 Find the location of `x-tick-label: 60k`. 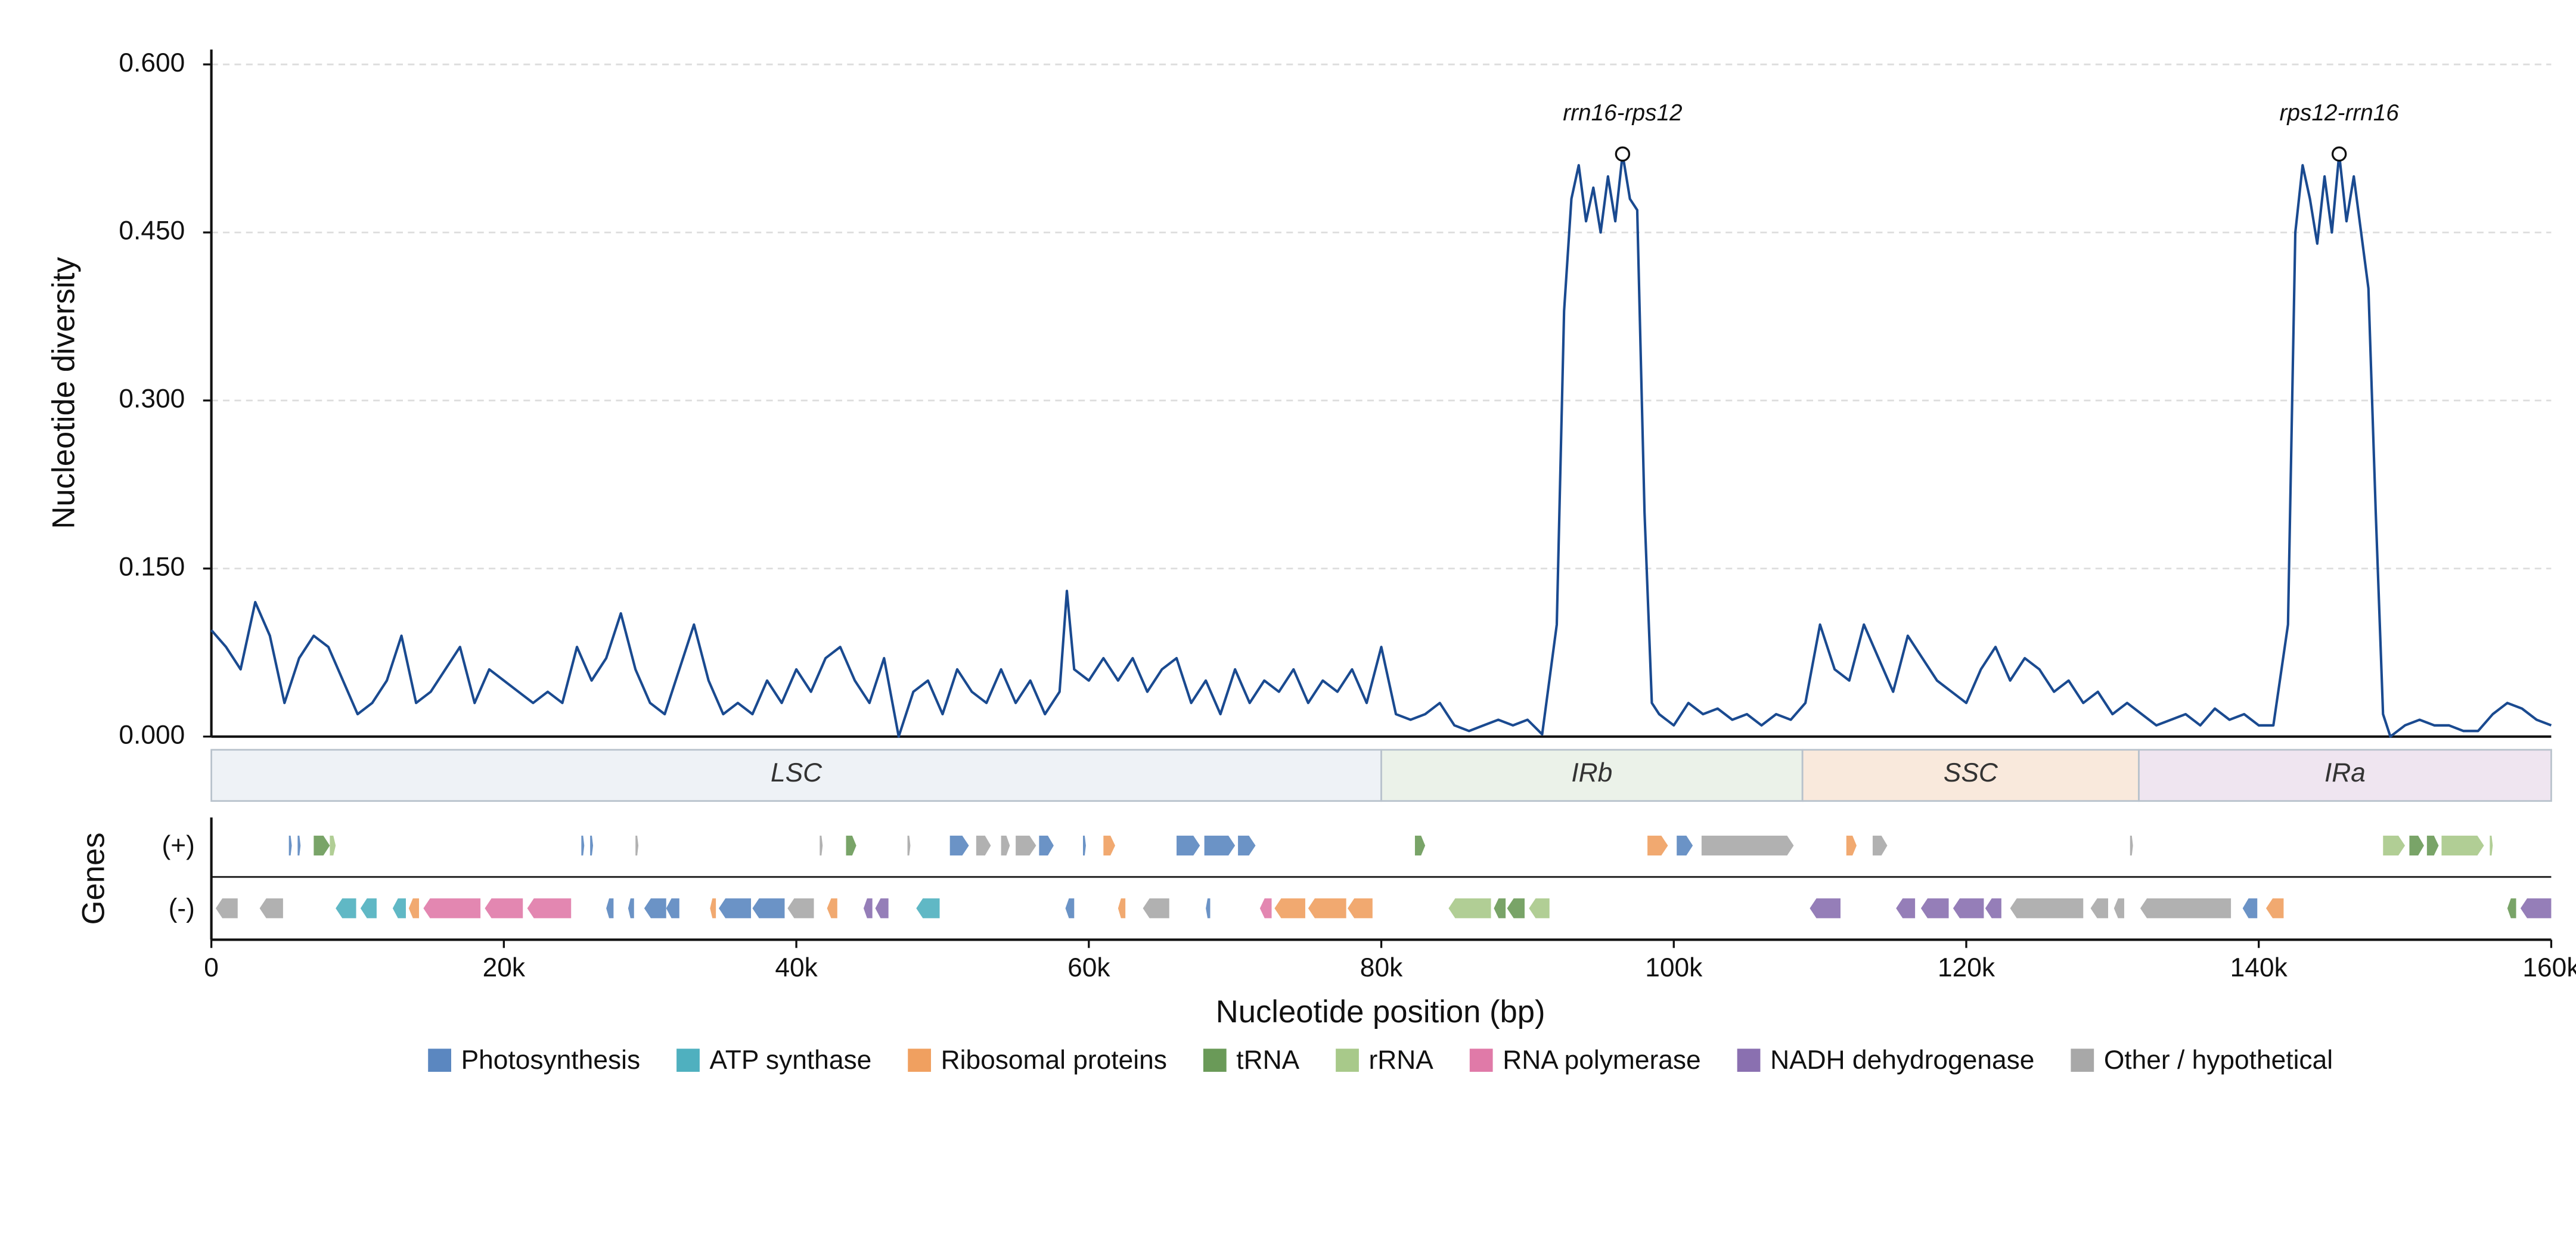

x-tick-label: 60k is located at coordinates (1089, 967).